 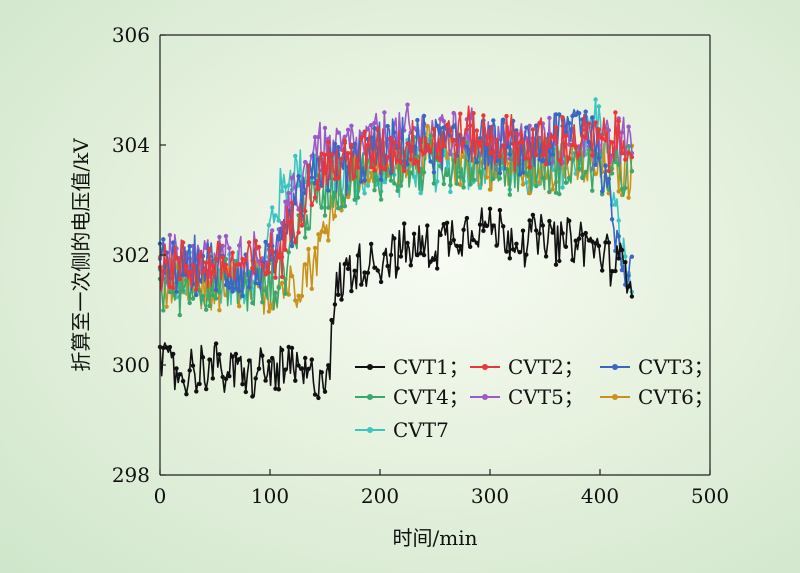 What do you see at coordinates (546, 397) in the screenshot?
I see `legend-label: CVT5；` at bounding box center [546, 397].